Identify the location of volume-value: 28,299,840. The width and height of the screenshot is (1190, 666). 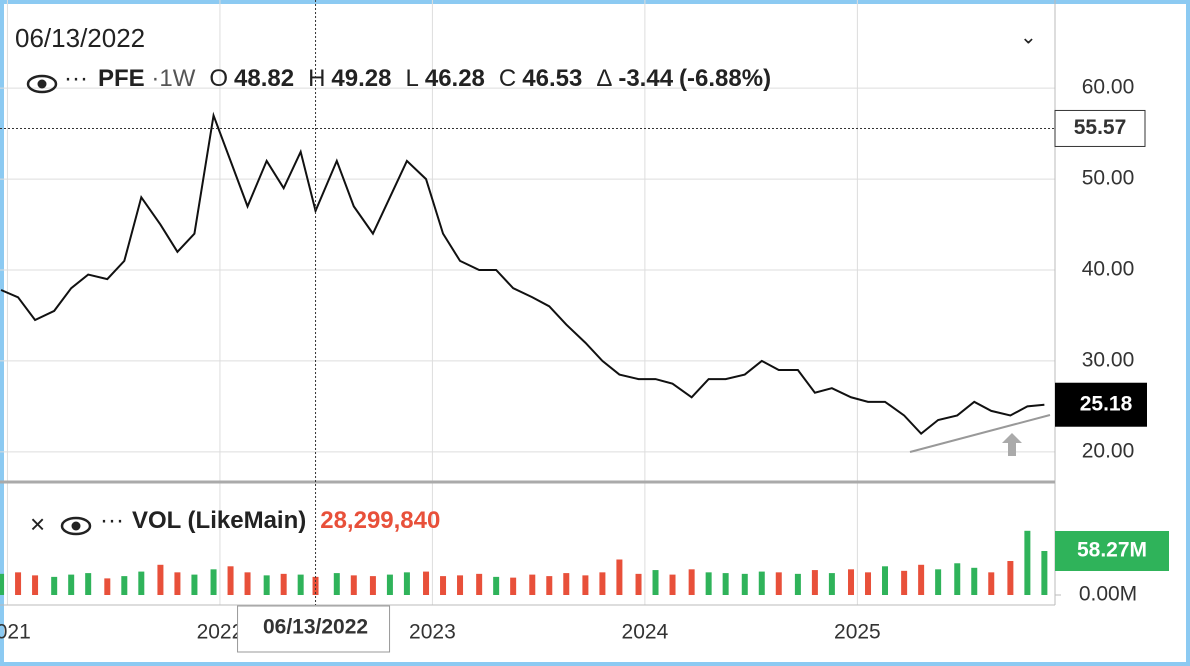
(380, 520).